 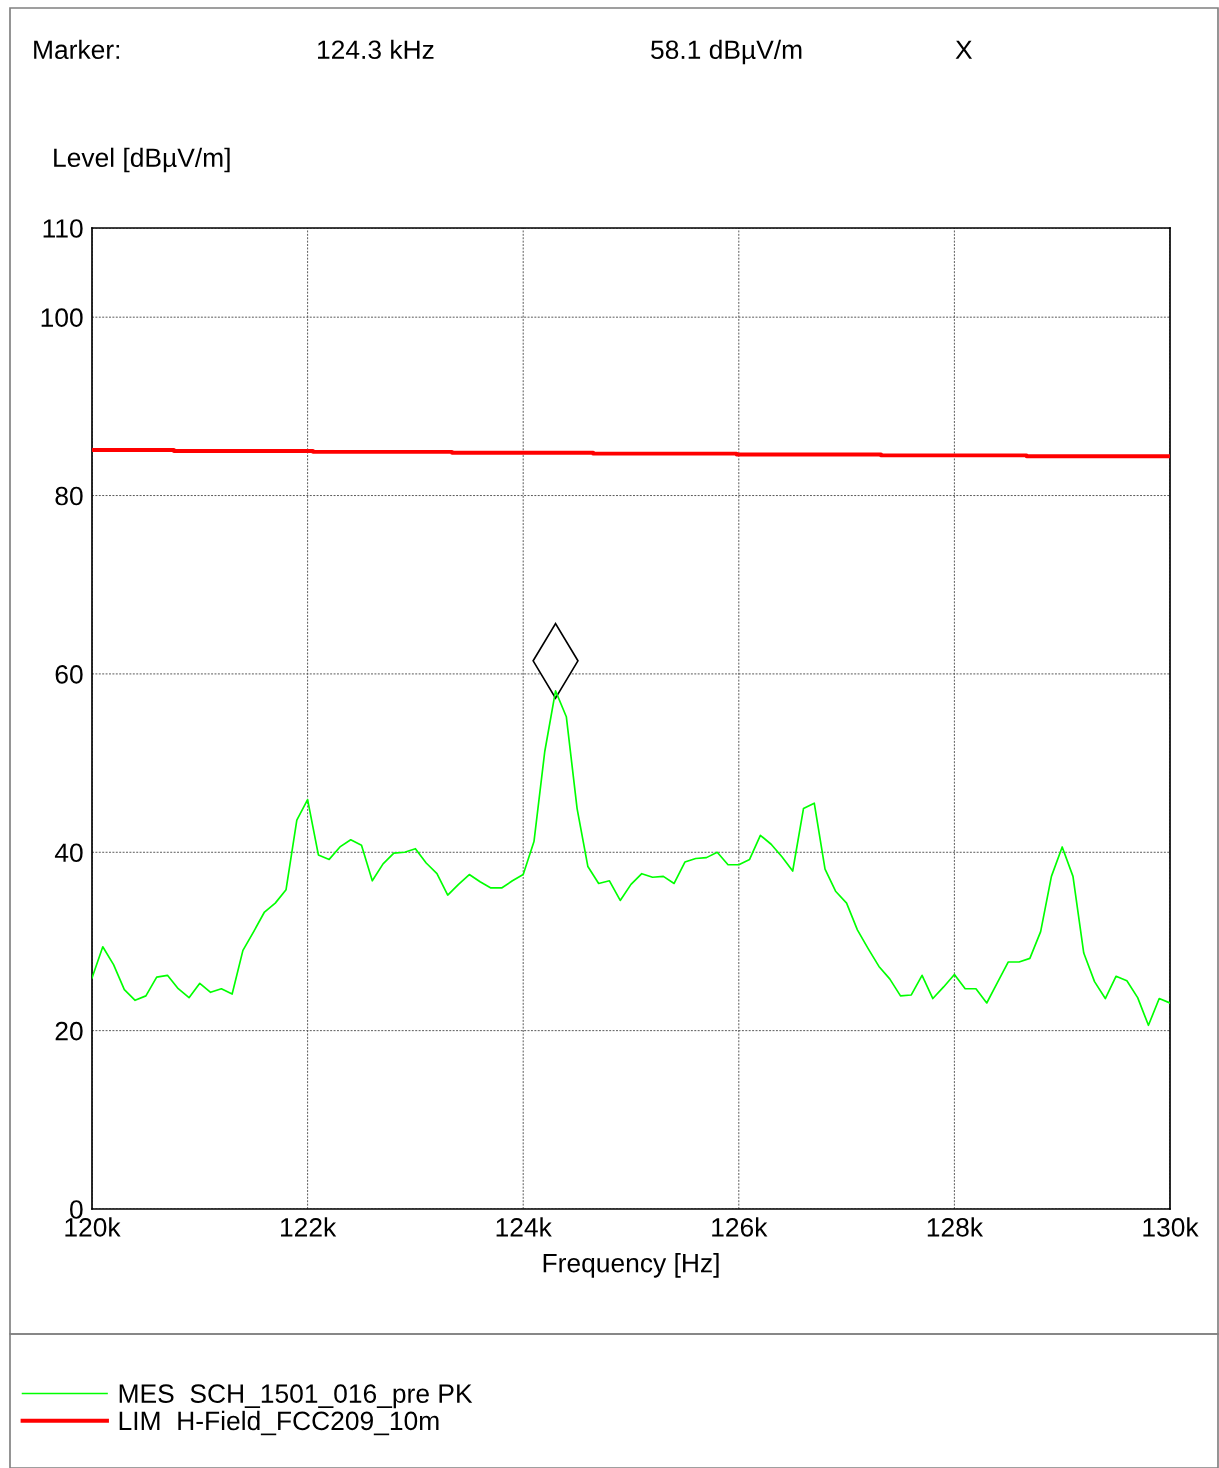 I want to click on y-axis-title: Level [dBµV/m], so click(x=142, y=160).